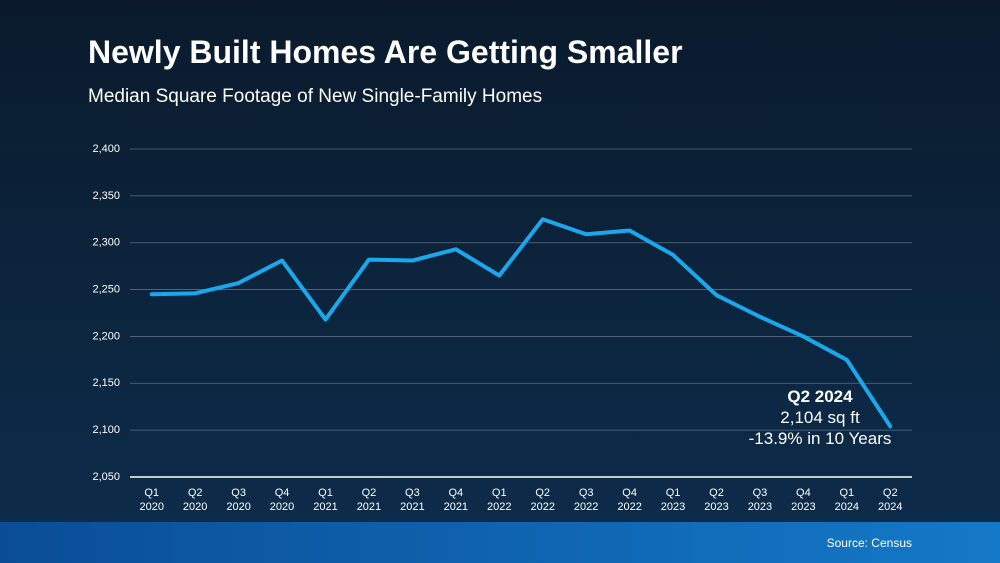  What do you see at coordinates (586, 500) in the screenshot?
I see `x-tick-label: Q3 2022` at bounding box center [586, 500].